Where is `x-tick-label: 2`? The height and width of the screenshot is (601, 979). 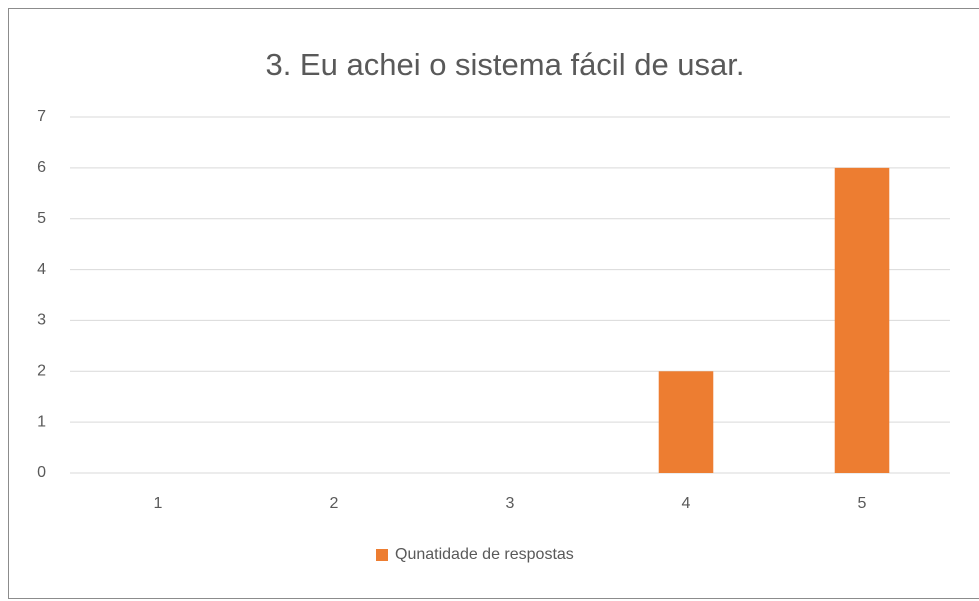
x-tick-label: 2 is located at coordinates (334, 503).